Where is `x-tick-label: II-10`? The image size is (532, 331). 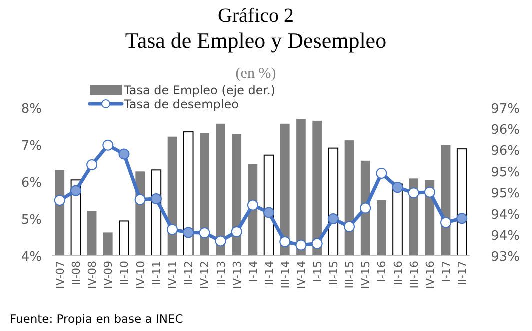
x-tick-label: II-10 is located at coordinates (125, 273).